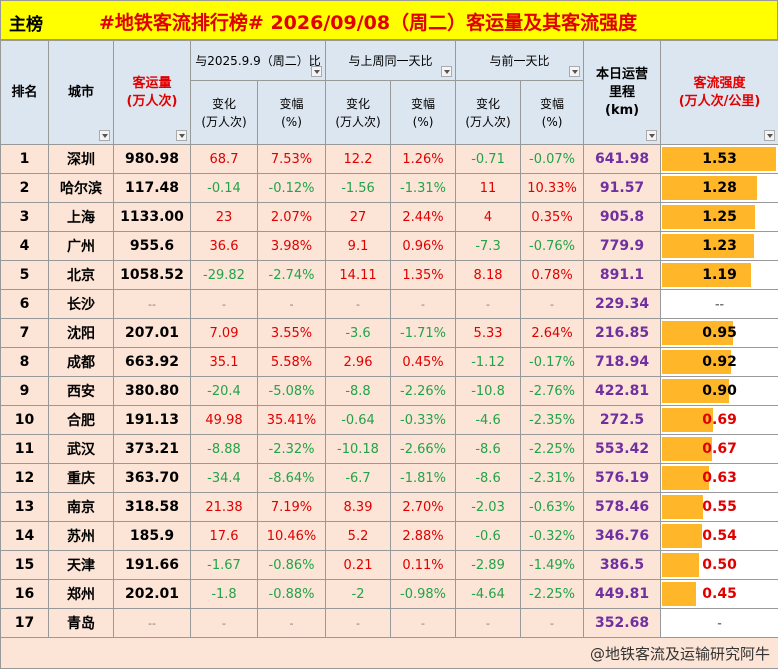  Describe the element at coordinates (291, 420) in the screenshot. I see `pct-cell: 35.41%` at that location.